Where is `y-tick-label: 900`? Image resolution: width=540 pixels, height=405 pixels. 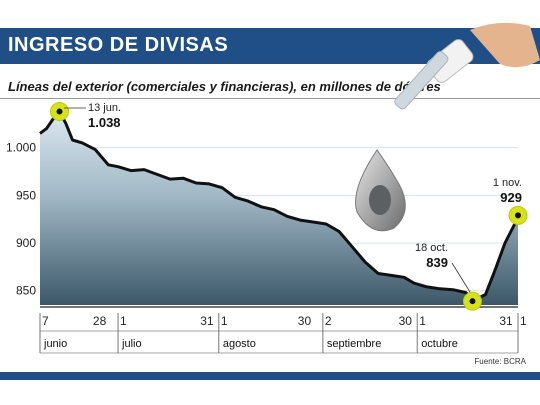 y-tick-label: 900 is located at coordinates (26, 243).